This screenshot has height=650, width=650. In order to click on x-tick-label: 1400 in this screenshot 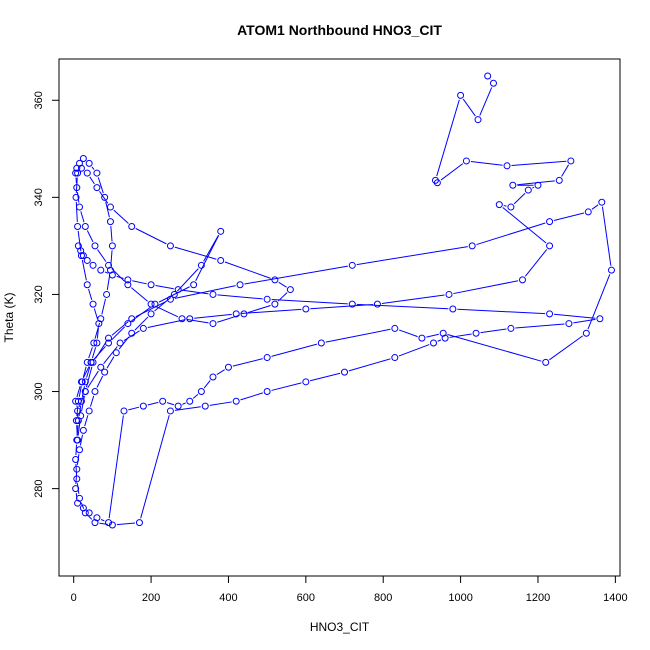, I will do `click(615, 598)`.